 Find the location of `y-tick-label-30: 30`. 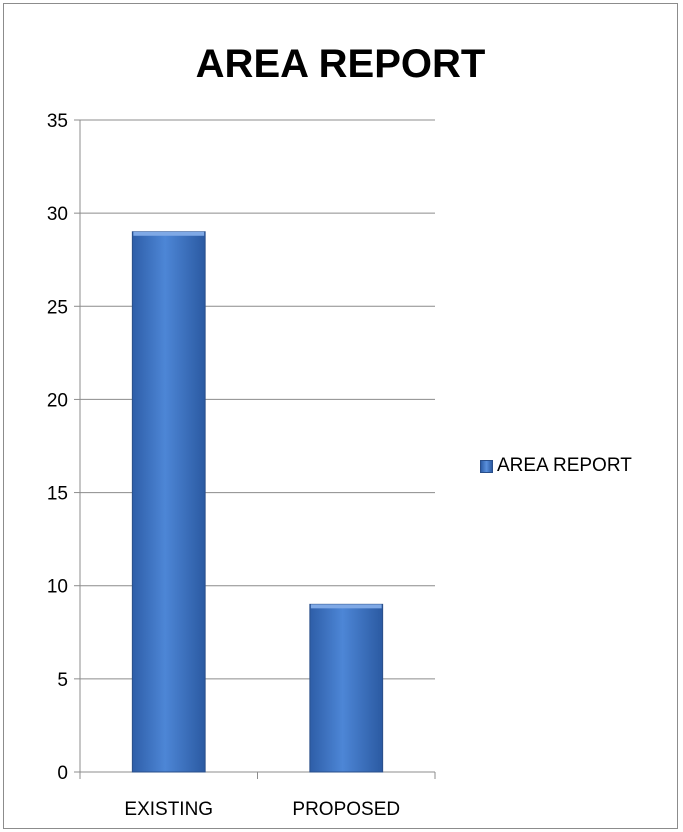

y-tick-label-30: 30 is located at coordinates (57, 214).